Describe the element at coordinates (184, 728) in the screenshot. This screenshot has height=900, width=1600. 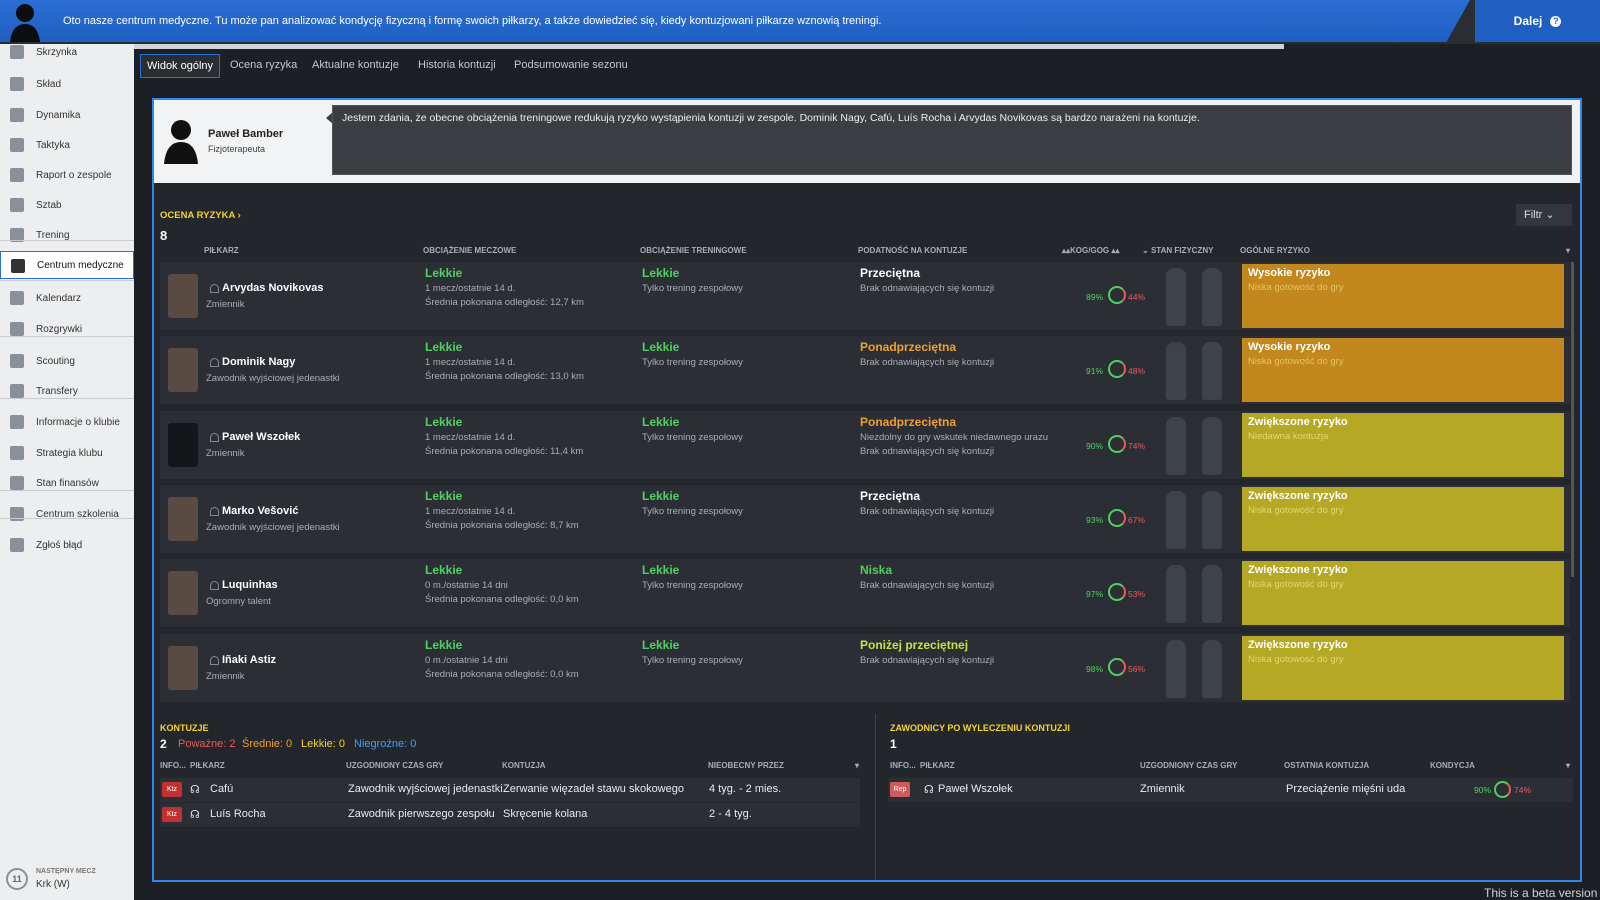
I see `injuries-title: KONTUZJE` at that location.